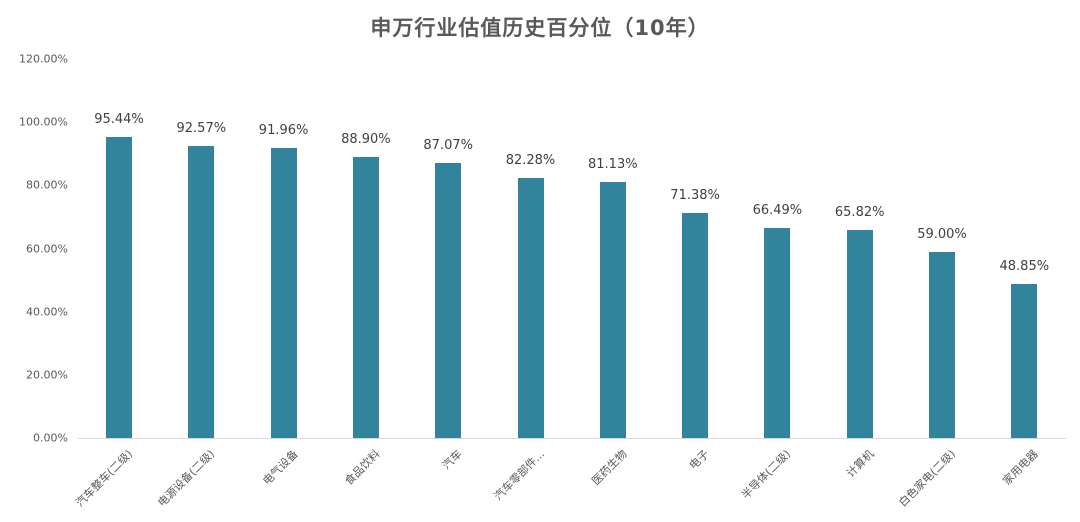 Image resolution: width=1080 pixels, height=522 pixels. Describe the element at coordinates (47, 312) in the screenshot. I see `y-tick-label: 40.00%` at that location.